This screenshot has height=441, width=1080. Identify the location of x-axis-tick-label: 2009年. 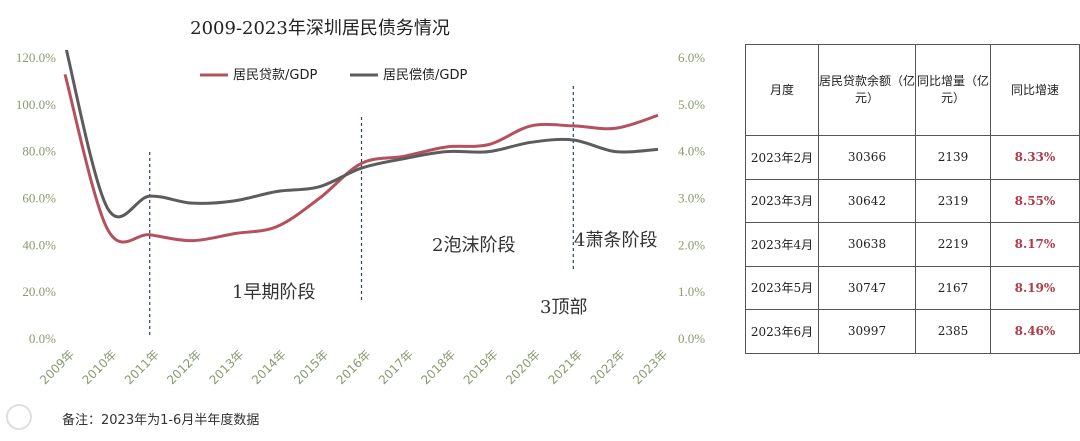
(57, 367).